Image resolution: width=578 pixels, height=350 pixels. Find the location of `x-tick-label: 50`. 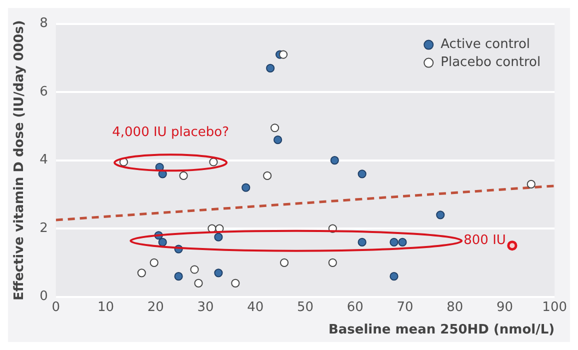

x-tick-label: 50 is located at coordinates (305, 307).